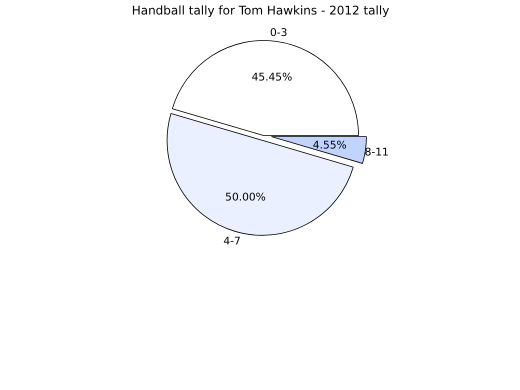 Image resolution: width=520 pixels, height=390 pixels. I want to click on slice-label: 4-7, so click(232, 241).